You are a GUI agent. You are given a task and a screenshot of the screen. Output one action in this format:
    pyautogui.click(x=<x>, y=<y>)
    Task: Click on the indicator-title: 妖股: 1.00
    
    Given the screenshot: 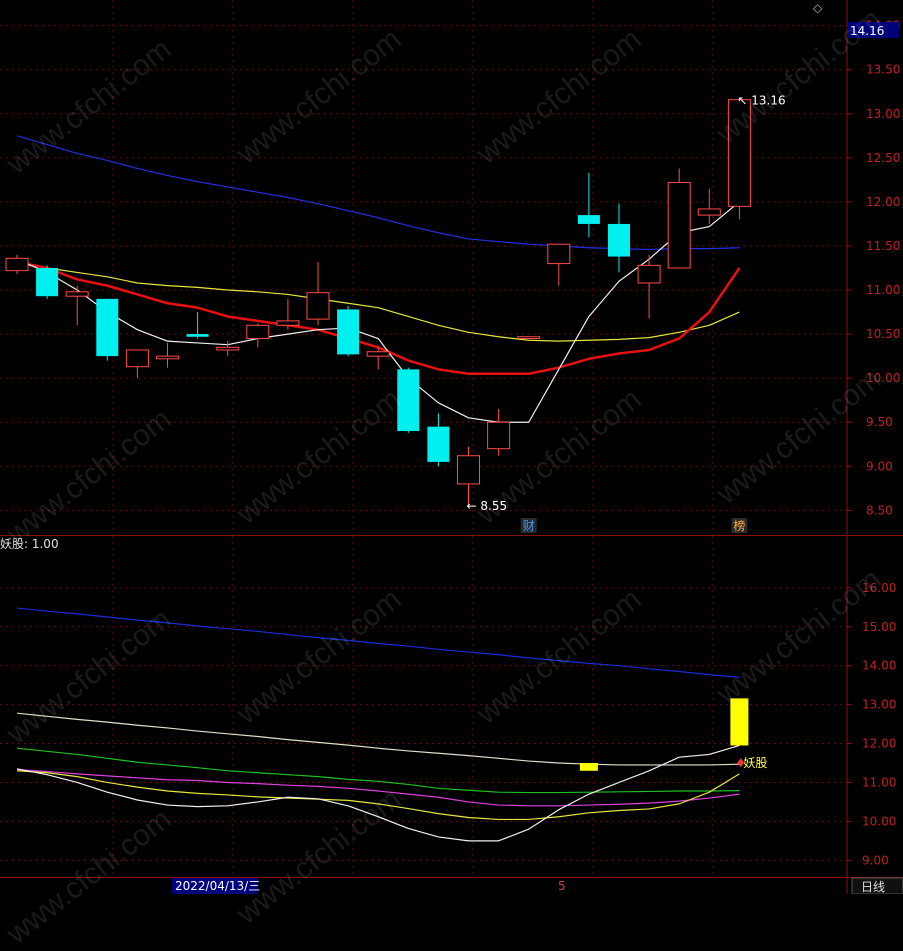 What is the action you would take?
    pyautogui.click(x=29, y=544)
    